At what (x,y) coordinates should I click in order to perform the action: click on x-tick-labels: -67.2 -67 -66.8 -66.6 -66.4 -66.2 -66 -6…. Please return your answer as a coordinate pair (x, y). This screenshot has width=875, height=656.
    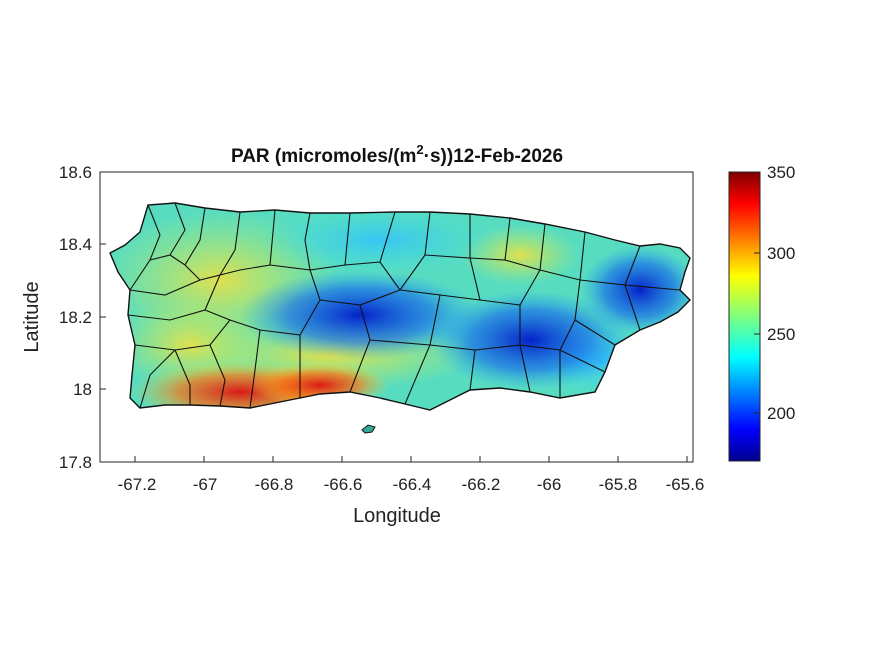
    Looking at the image, I should click on (411, 484).